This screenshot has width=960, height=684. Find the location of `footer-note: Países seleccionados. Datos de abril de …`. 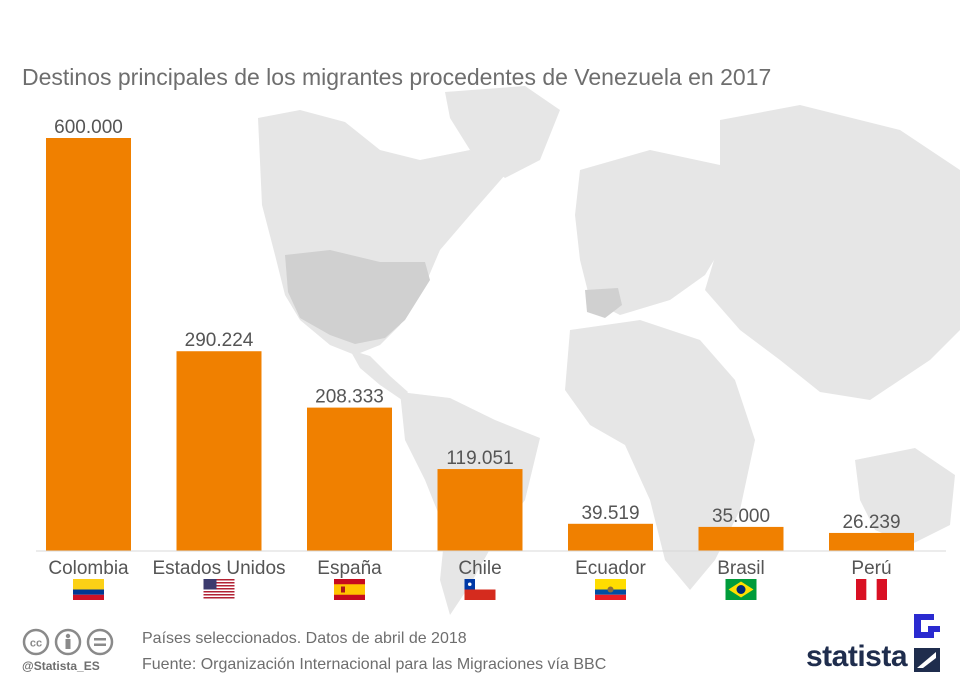

footer-note: Países seleccionados. Datos de abril de … is located at coordinates (304, 638).